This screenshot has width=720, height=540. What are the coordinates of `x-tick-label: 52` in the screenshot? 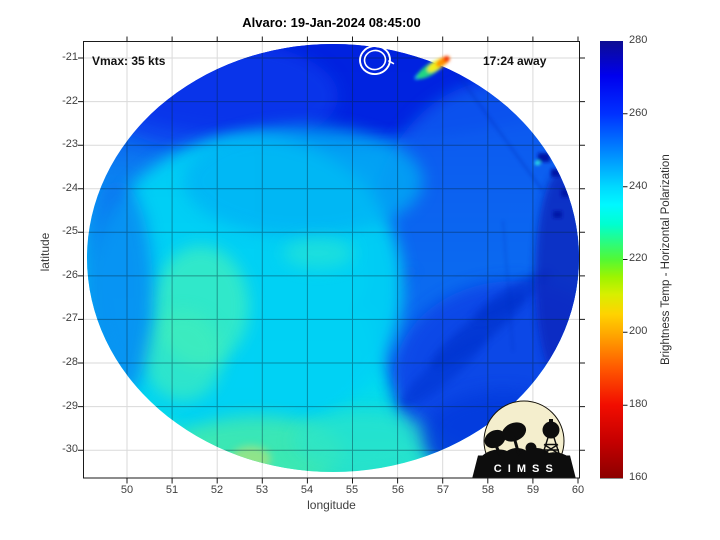 It's located at (217, 490).